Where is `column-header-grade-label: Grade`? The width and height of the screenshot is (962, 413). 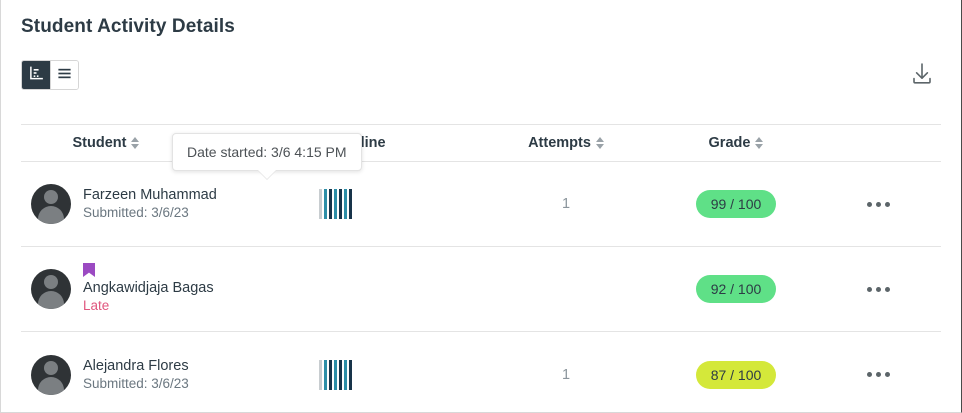 column-header-grade-label: Grade is located at coordinates (729, 143).